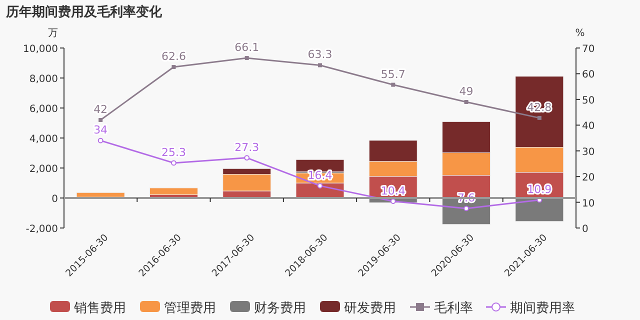  What do you see at coordinates (542, 308) in the screenshot?
I see `legend-label: 期间费用率` at bounding box center [542, 308].